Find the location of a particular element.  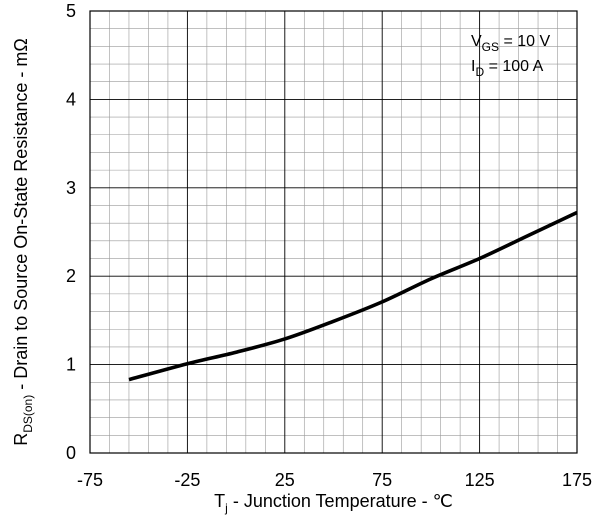

x-tick-label: -75 is located at coordinates (90, 480).